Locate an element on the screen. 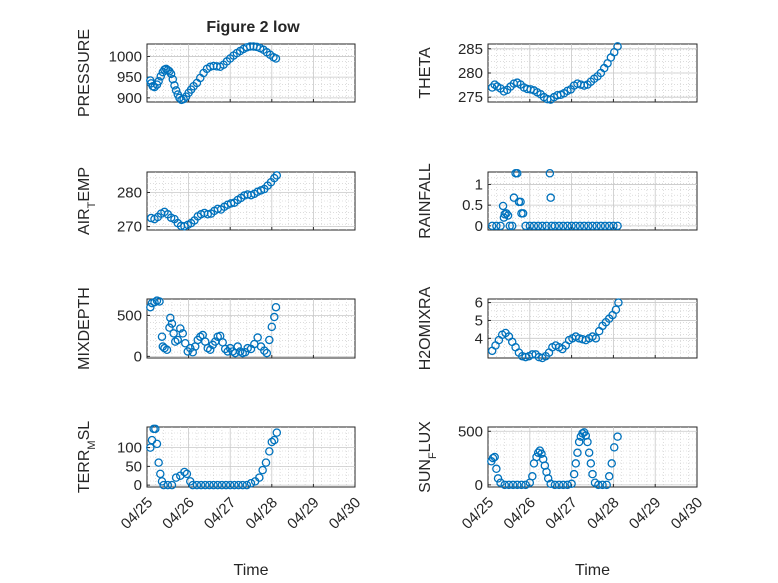 This screenshot has width=778, height=583. y-axis-label: H2OMIXRA is located at coordinates (425, 328).